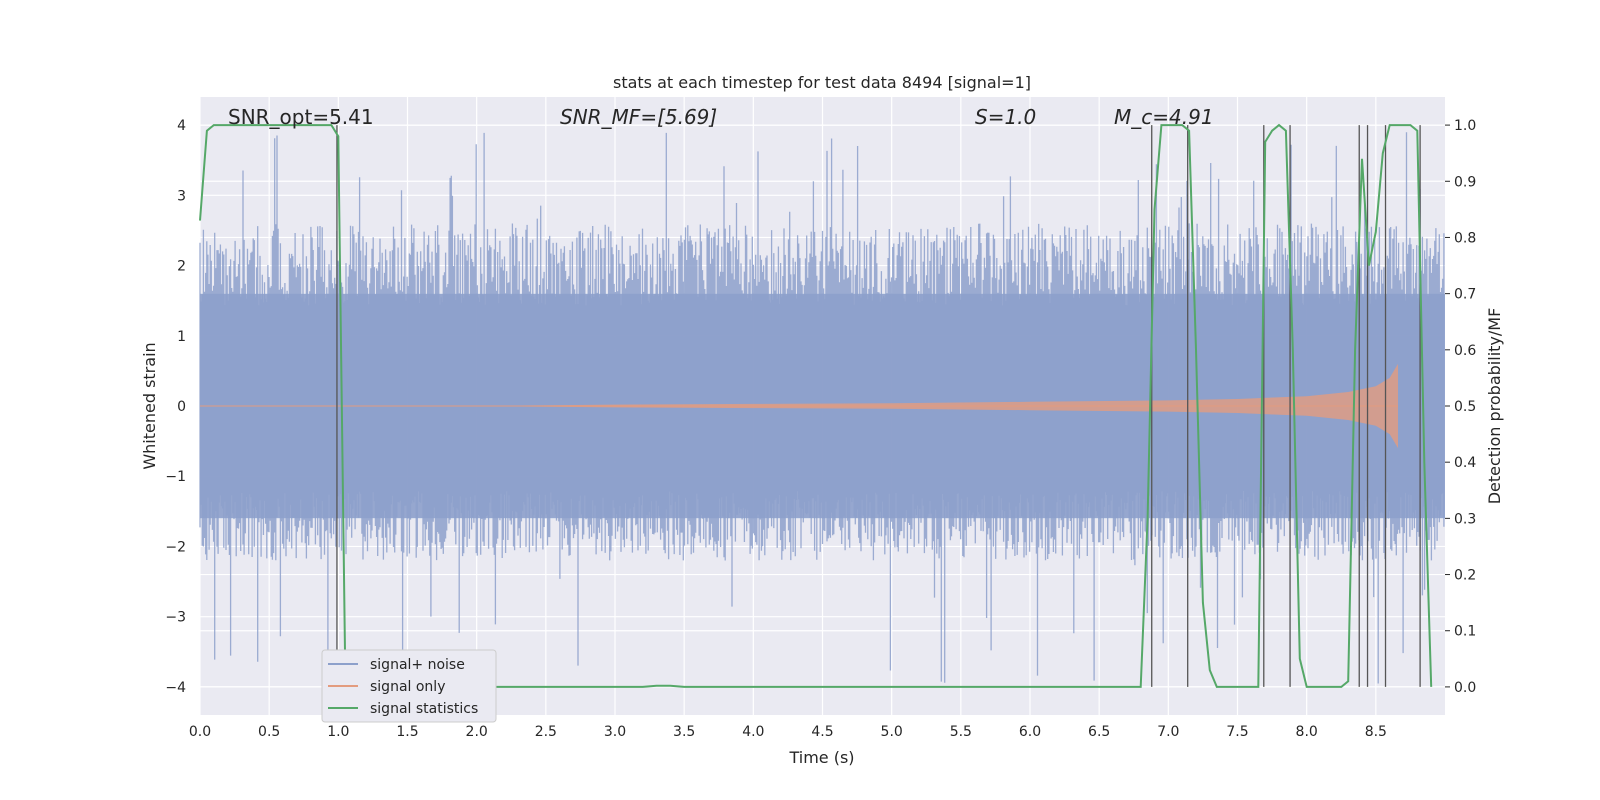 The height and width of the screenshot is (800, 1600). What do you see at coordinates (477, 732) in the screenshot?
I see `x-tick-label: 2.0` at bounding box center [477, 732].